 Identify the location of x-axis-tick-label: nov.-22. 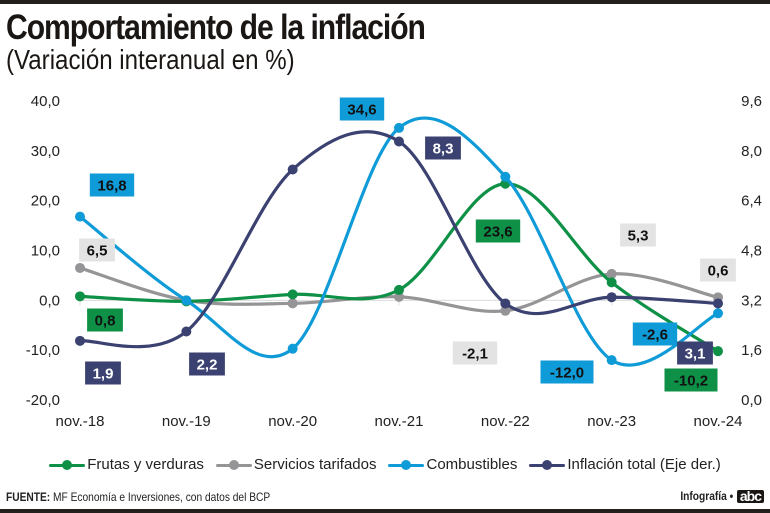
(505, 421).